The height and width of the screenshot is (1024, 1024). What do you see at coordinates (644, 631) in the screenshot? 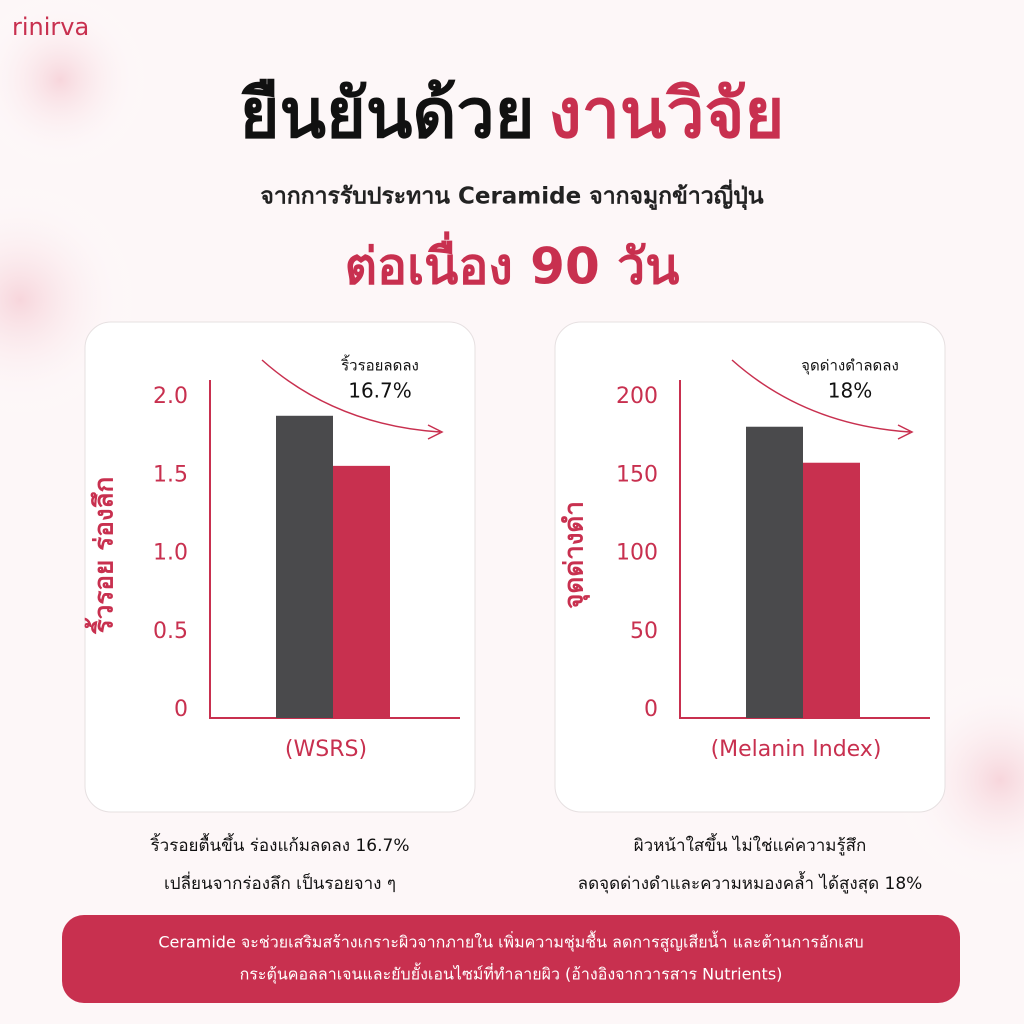
I see `y-tick-label: 50` at bounding box center [644, 631].